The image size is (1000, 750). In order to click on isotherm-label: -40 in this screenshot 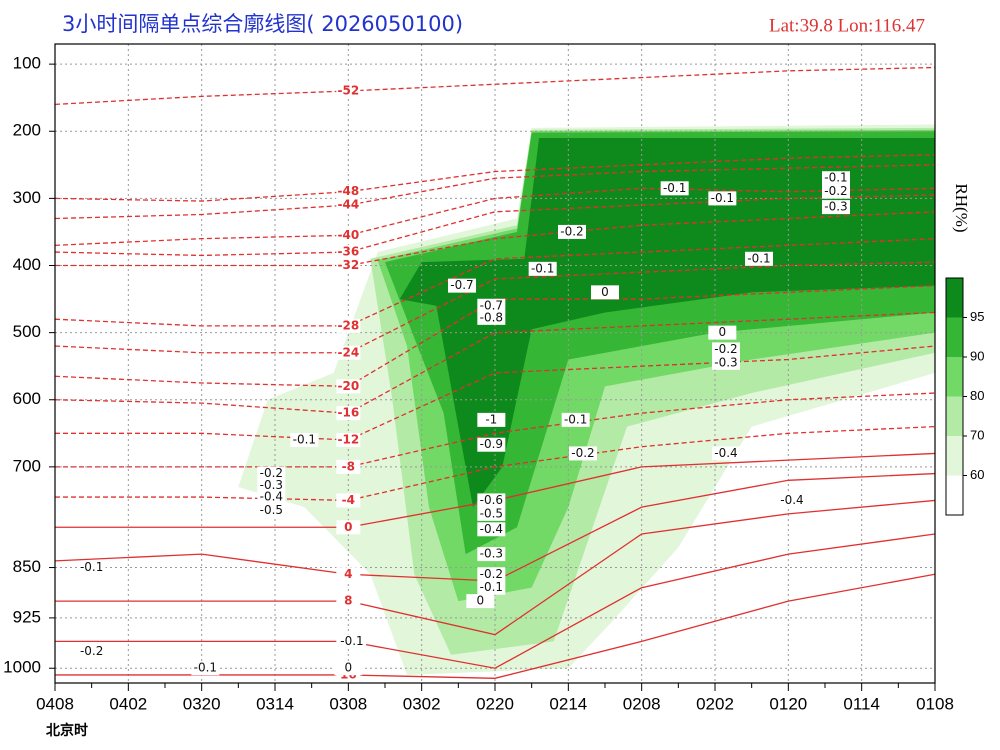, I will do `click(348, 235)`.